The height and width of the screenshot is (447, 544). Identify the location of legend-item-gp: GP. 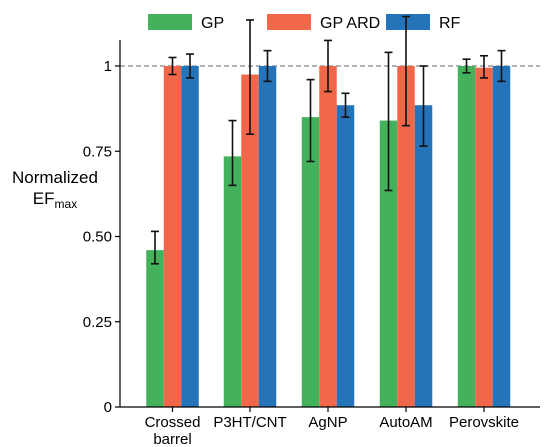
(186, 23).